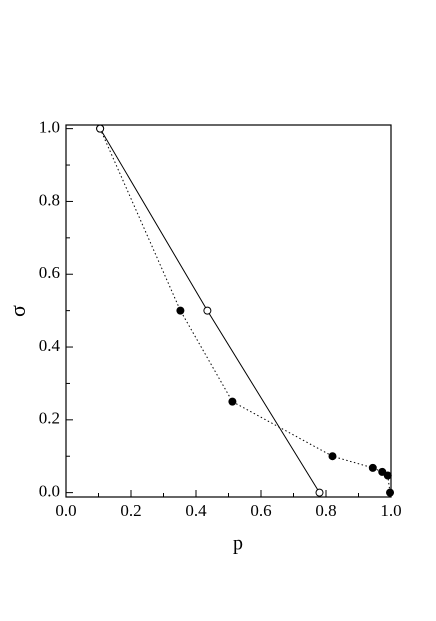 The height and width of the screenshot is (621, 436). I want to click on x-tick-label: 1.0, so click(390, 510).